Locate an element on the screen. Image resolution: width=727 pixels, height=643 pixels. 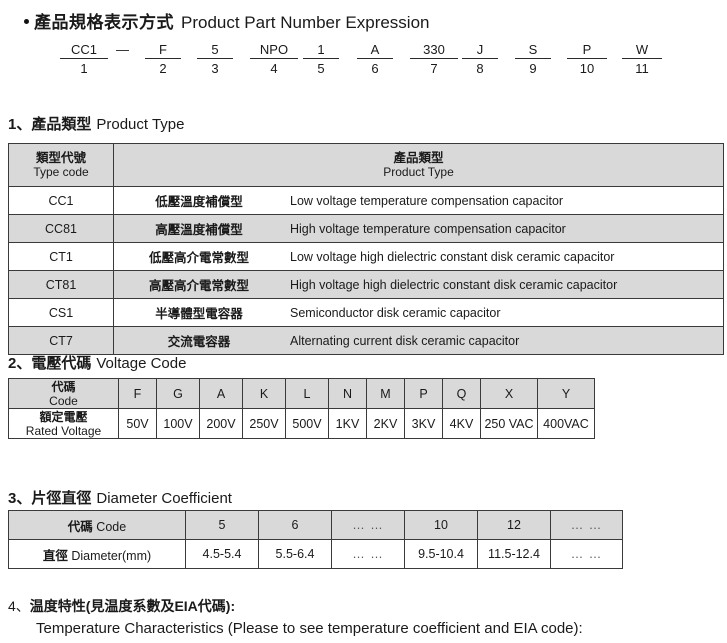
cell-rated-voltage: 3KV is located at coordinates (423, 423).